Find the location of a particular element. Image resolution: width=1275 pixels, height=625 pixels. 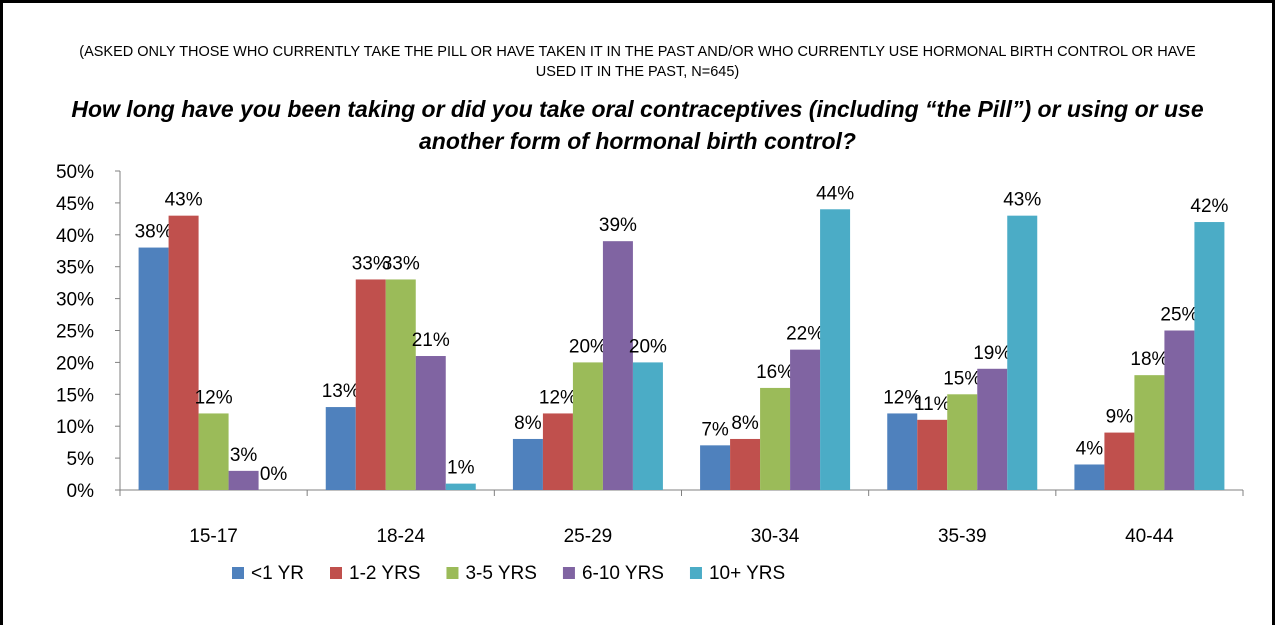

y-tick-label: 45% is located at coordinates (75, 204).